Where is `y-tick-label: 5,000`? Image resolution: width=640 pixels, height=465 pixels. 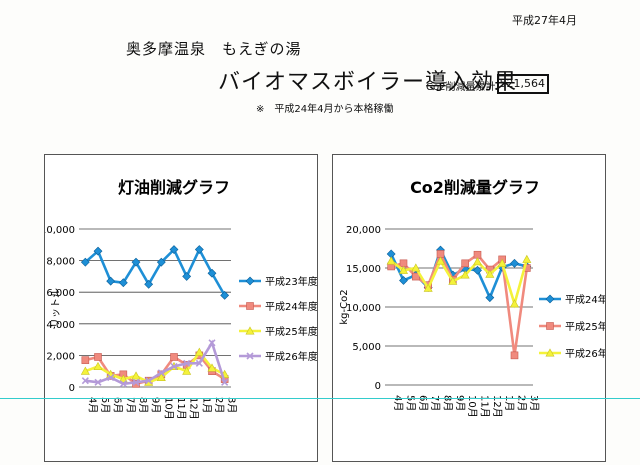
y-tick-label: 5,000 is located at coordinates (366, 347).